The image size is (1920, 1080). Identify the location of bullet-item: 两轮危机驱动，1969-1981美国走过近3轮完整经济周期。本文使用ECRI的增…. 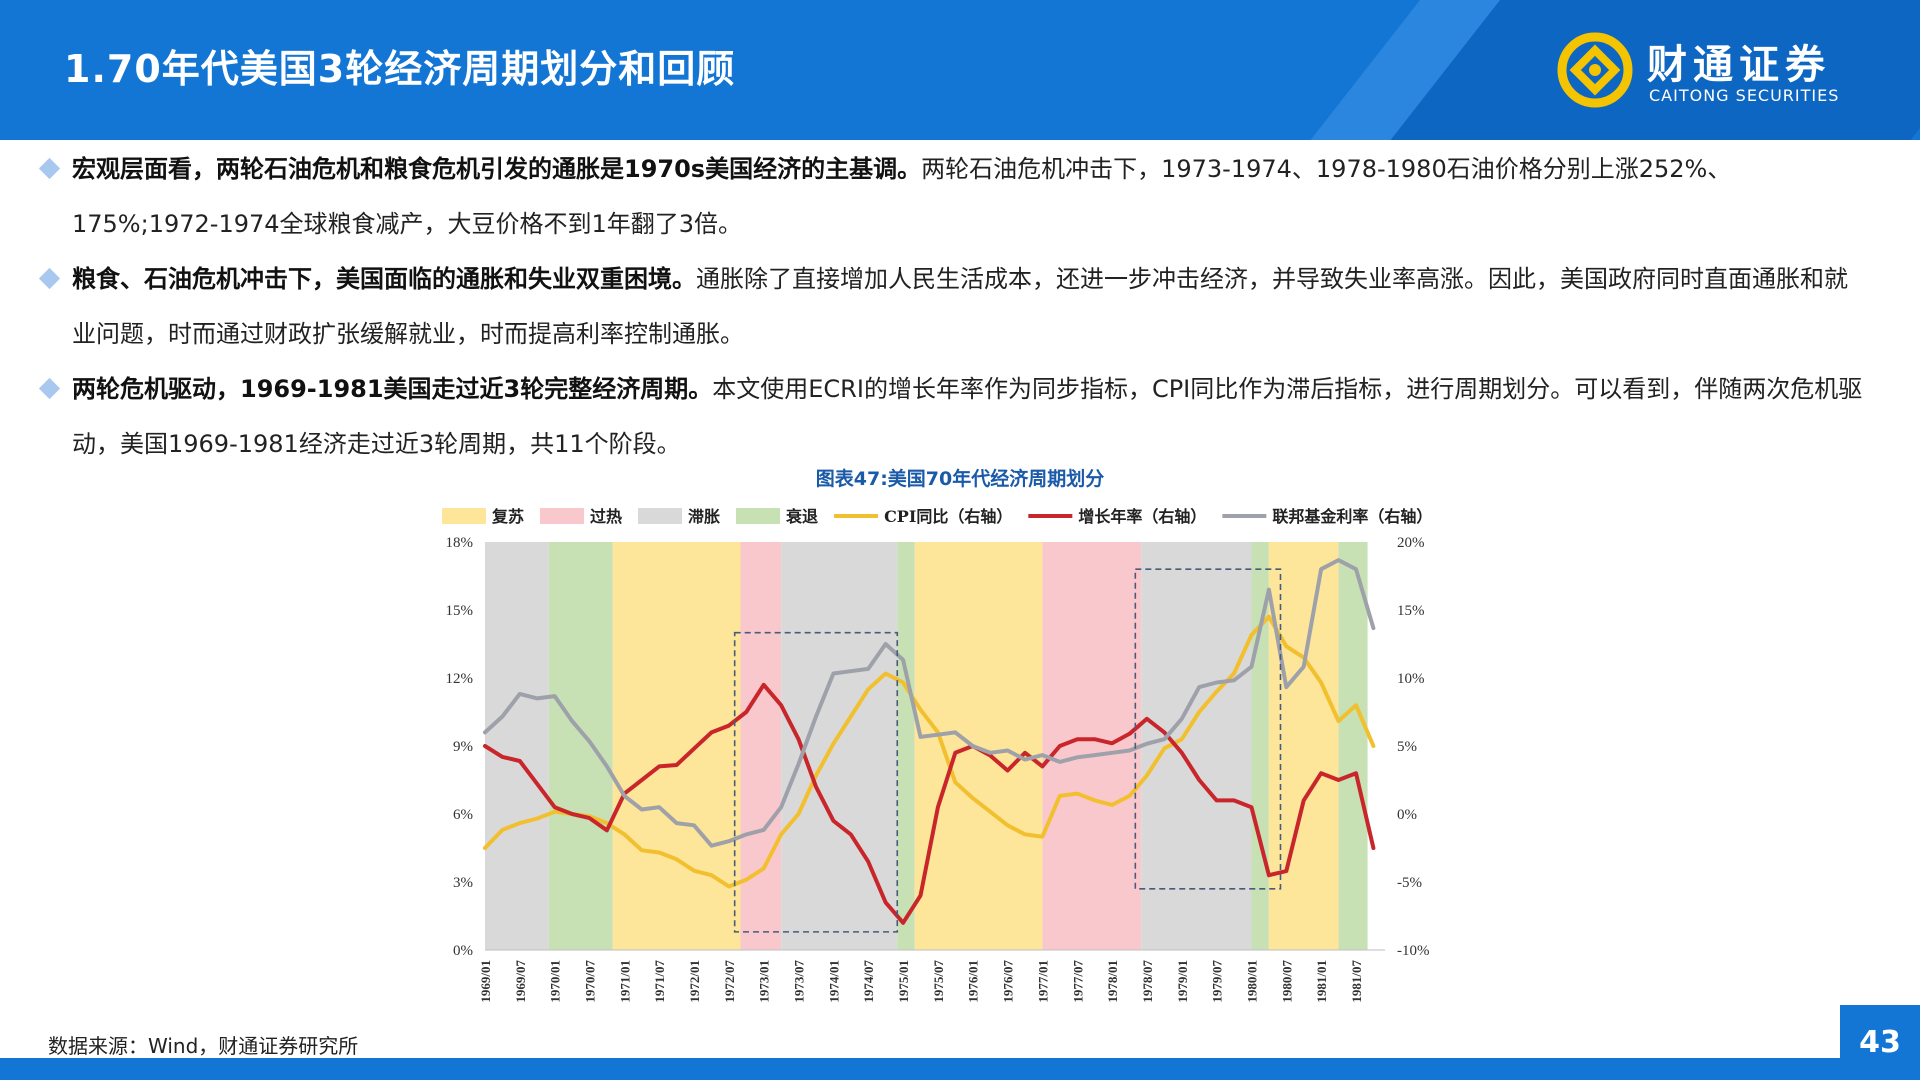
(954, 417).